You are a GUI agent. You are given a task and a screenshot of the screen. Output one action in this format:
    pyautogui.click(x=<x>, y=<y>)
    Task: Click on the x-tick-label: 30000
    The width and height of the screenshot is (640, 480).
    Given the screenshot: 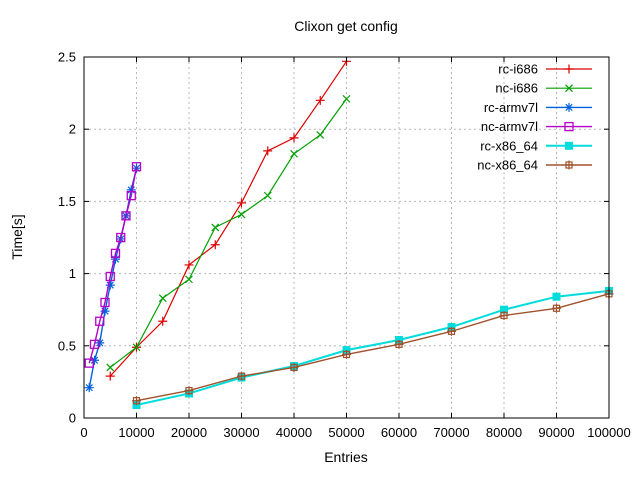 What is the action you would take?
    pyautogui.click(x=241, y=432)
    